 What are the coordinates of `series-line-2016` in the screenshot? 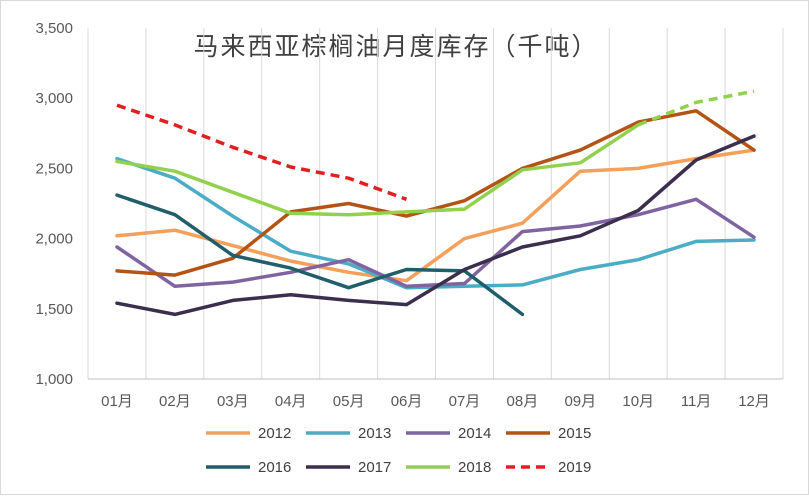 It's located at (320, 255).